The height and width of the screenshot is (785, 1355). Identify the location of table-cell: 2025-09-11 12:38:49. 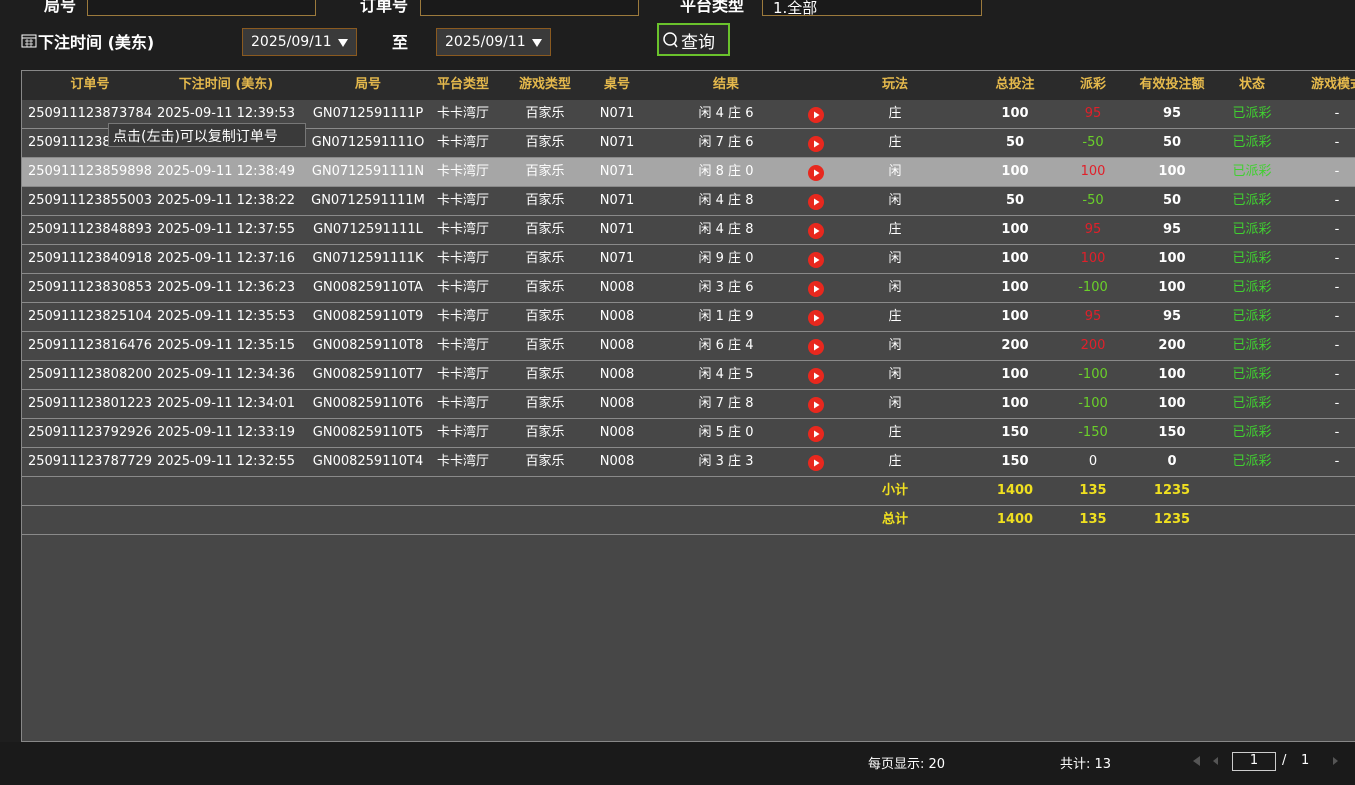
(226, 171).